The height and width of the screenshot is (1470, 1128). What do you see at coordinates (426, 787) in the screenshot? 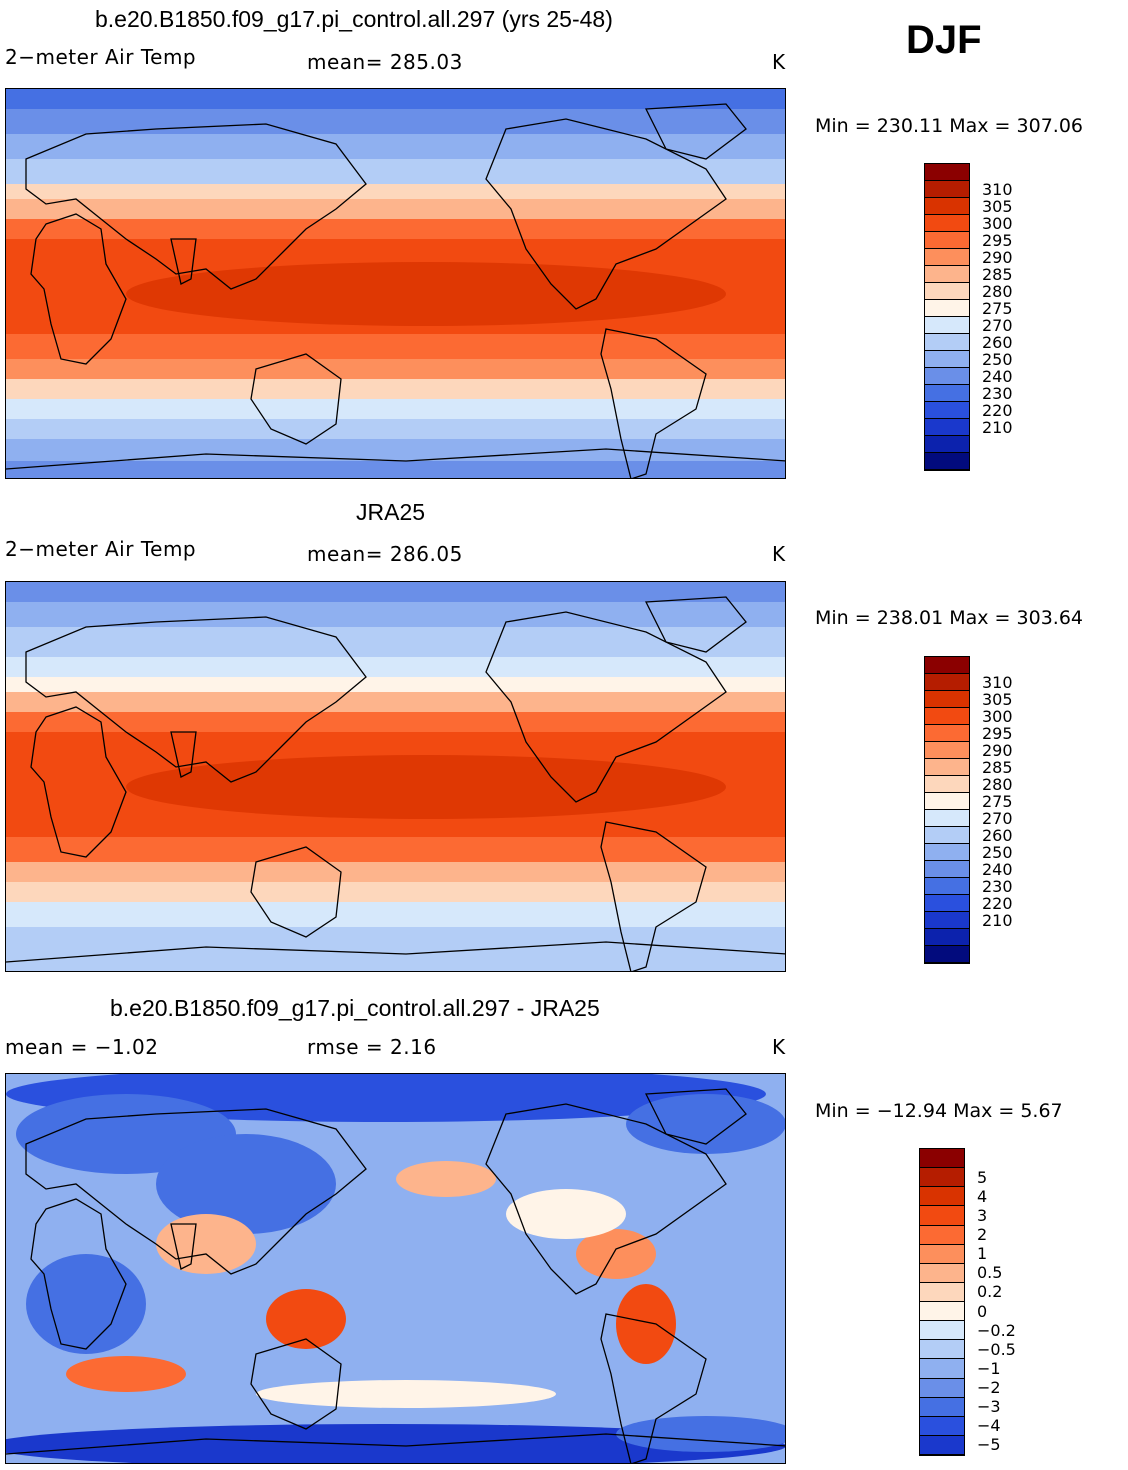
I see `warm-pool` at bounding box center [426, 787].